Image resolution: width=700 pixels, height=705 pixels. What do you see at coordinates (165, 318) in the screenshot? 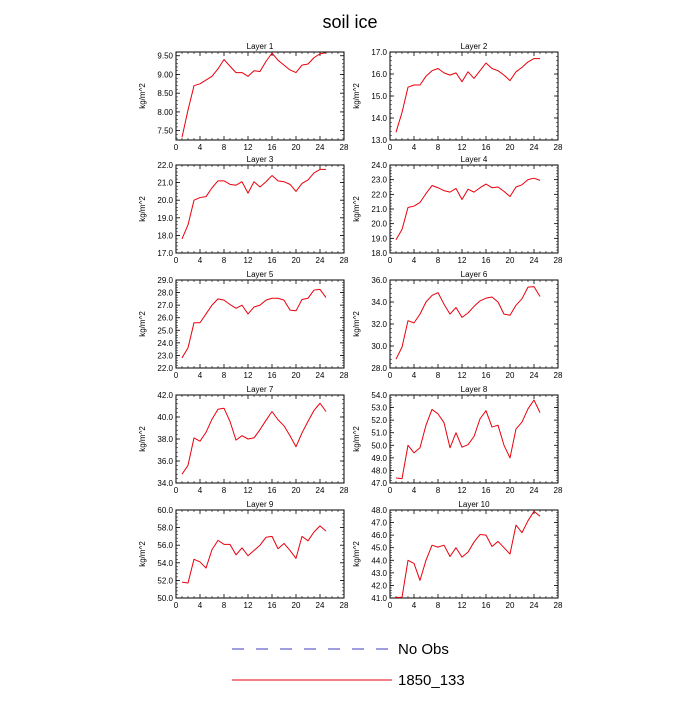
I see `y-tick-label: 26.0` at bounding box center [165, 318].